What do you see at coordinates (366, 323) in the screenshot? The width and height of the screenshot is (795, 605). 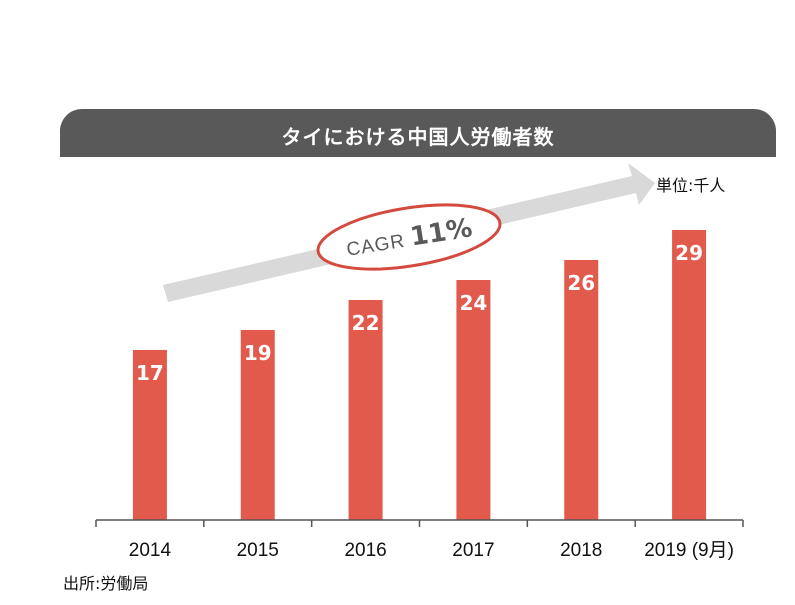 I see `bar-value-label-2: 22` at bounding box center [366, 323].